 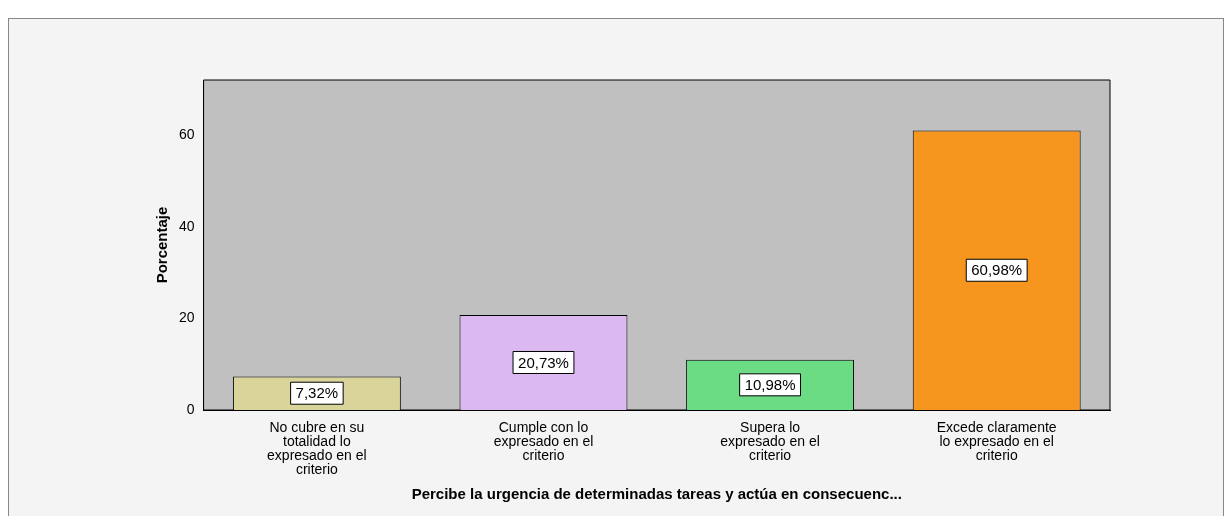 I want to click on y-tick-label: 40, so click(x=186, y=225).